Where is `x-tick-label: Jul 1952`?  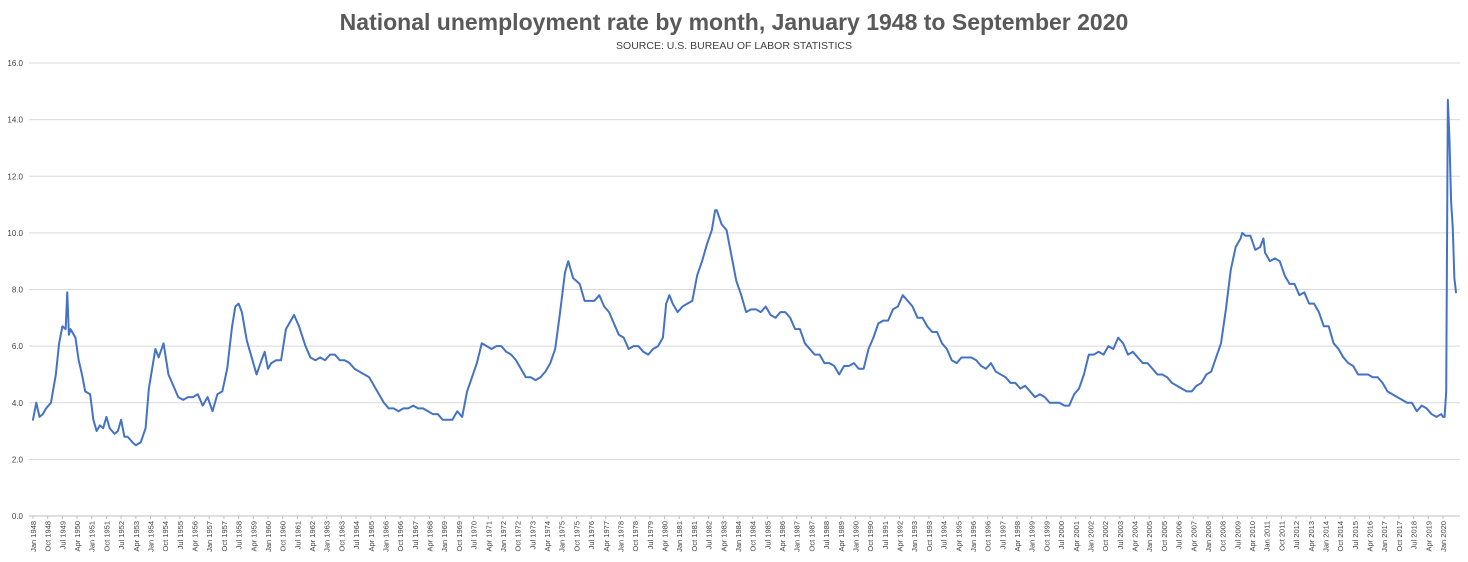 x-tick-label: Jul 1952 is located at coordinates (121, 535).